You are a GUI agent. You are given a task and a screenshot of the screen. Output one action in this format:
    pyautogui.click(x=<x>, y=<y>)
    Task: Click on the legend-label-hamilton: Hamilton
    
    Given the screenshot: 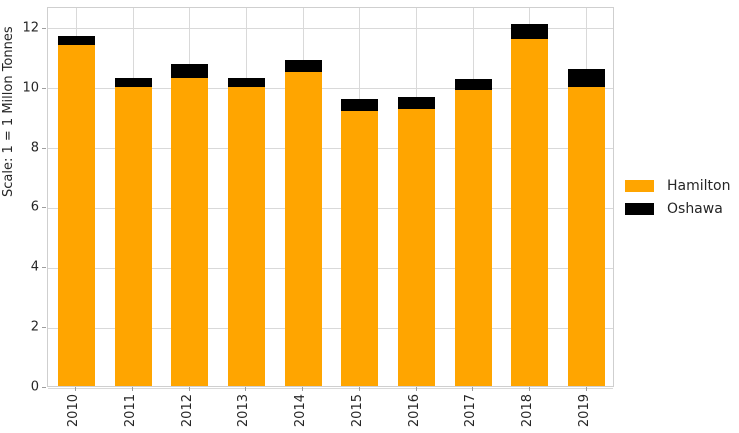 What is the action you would take?
    pyautogui.click(x=699, y=186)
    